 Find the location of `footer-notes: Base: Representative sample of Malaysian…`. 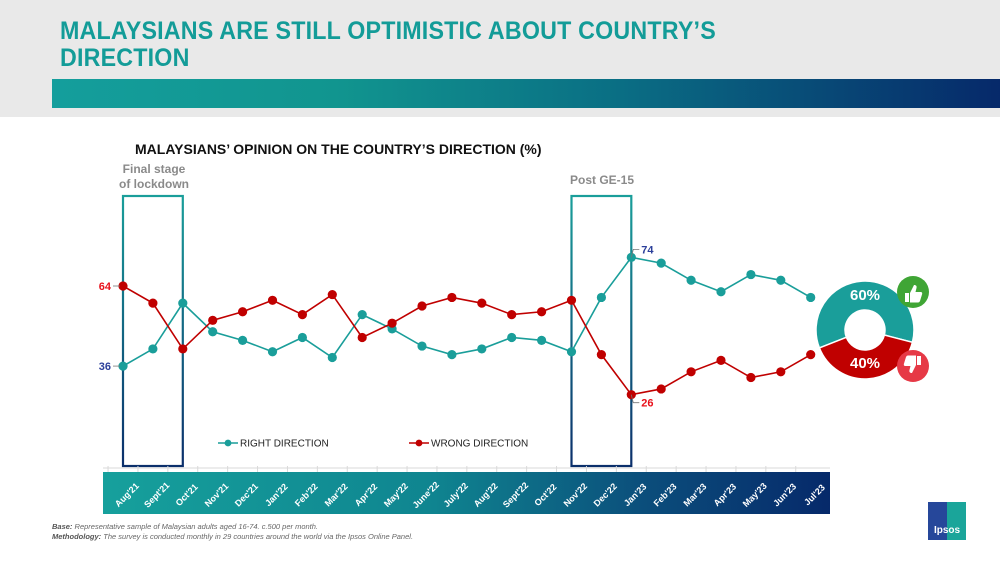

footer-notes: Base: Representative sample of Malaysian… is located at coordinates (232, 532).